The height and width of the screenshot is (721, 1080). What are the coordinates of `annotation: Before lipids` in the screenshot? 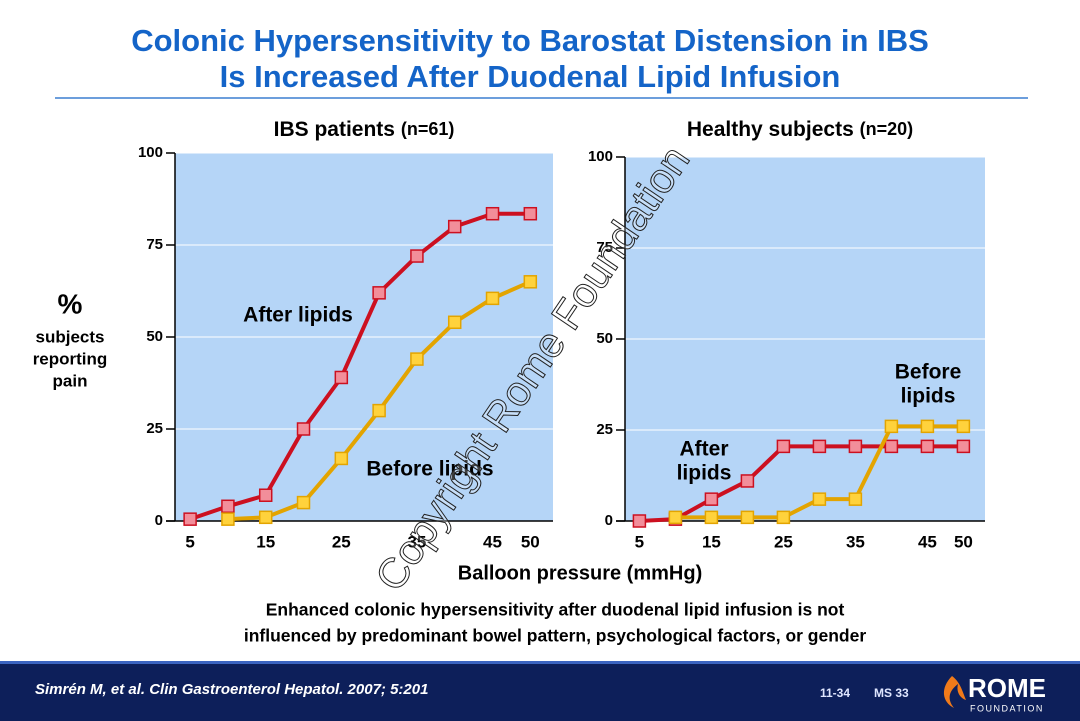 It's located at (429, 469).